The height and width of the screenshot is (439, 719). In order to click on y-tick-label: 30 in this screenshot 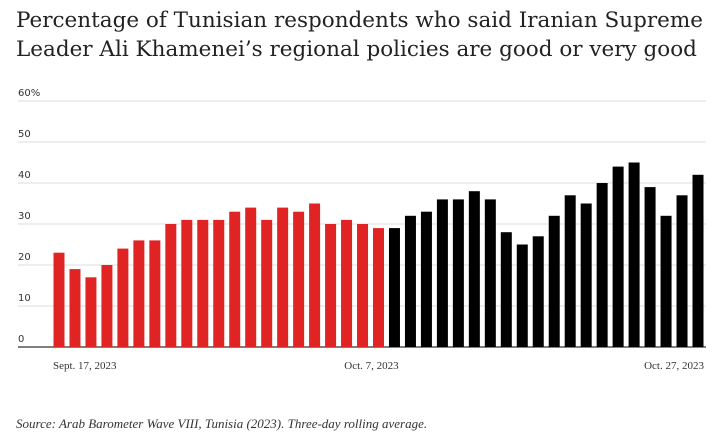, I will do `click(24, 216)`.